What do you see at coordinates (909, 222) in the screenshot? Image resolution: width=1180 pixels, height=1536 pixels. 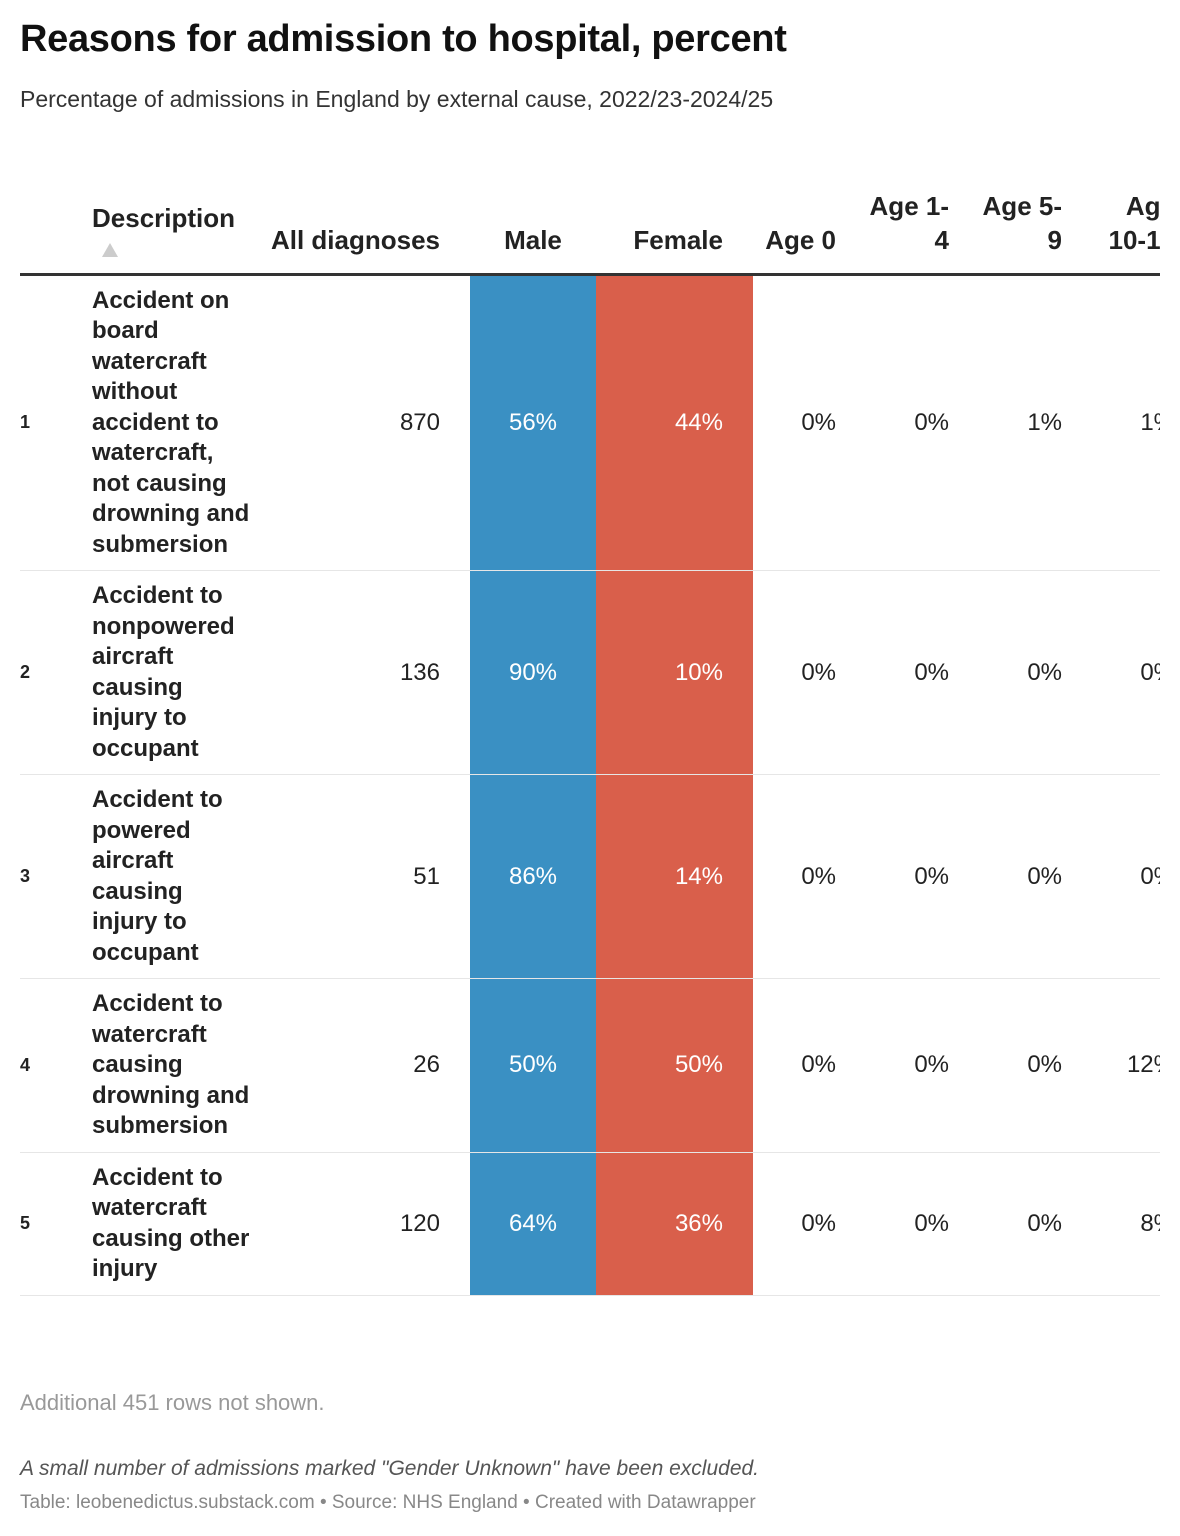 I see `column-header-text: Age 1-4` at bounding box center [909, 222].